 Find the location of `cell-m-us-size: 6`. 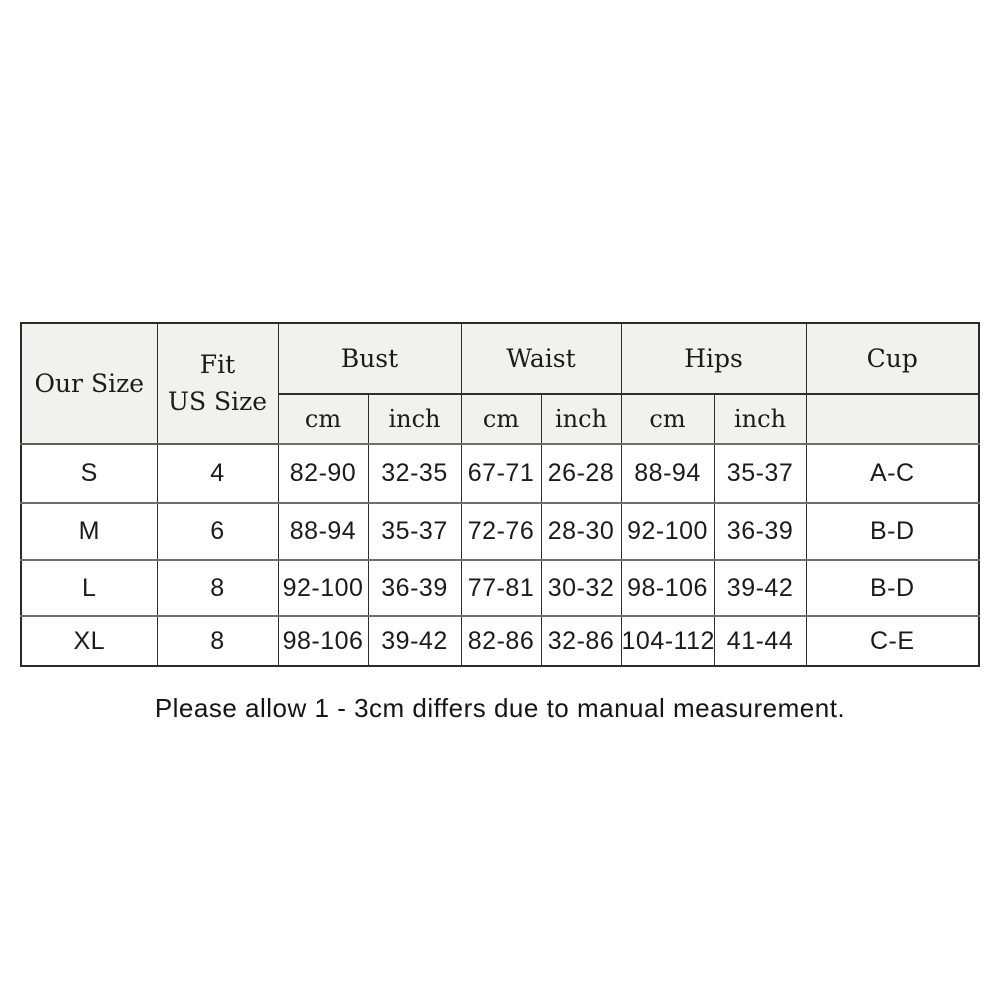

cell-m-us-size: 6 is located at coordinates (217, 531).